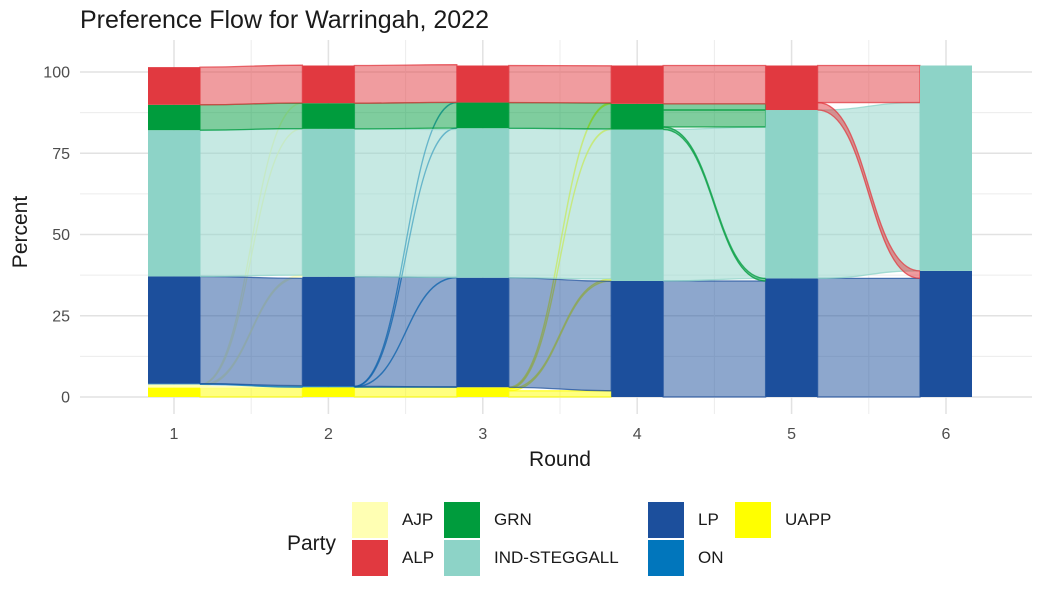  What do you see at coordinates (61, 316) in the screenshot?
I see `y-tick-label: 25` at bounding box center [61, 316].